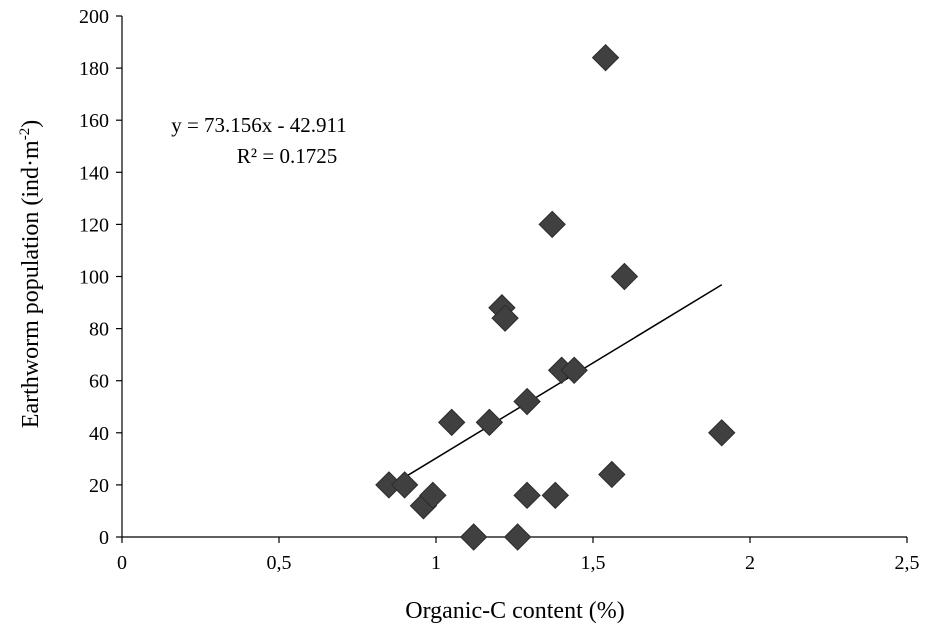 The image size is (927, 628). What do you see at coordinates (907, 563) in the screenshot?
I see `x-tick-label: 2,5` at bounding box center [907, 563].